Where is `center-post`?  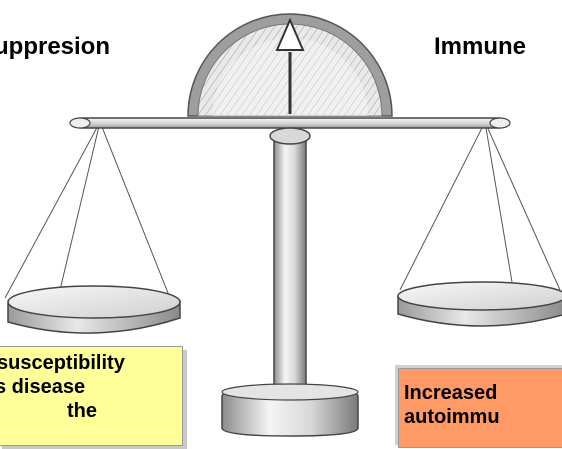 center-post is located at coordinates (290, 258).